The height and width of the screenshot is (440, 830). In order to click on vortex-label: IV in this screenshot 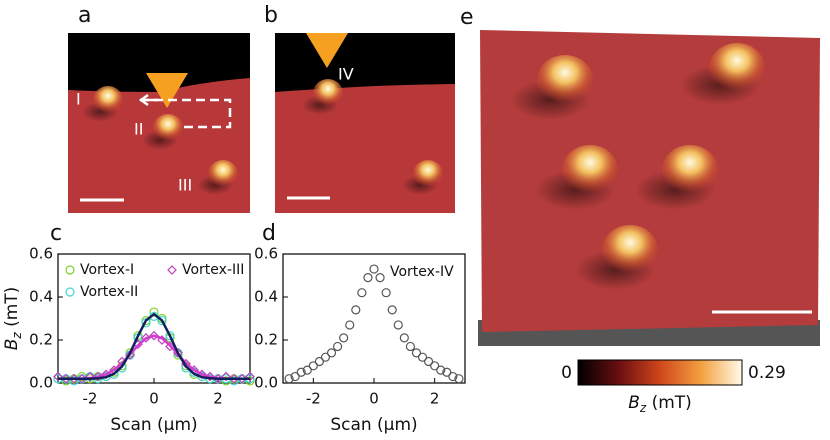, I will do `click(346, 74)`.